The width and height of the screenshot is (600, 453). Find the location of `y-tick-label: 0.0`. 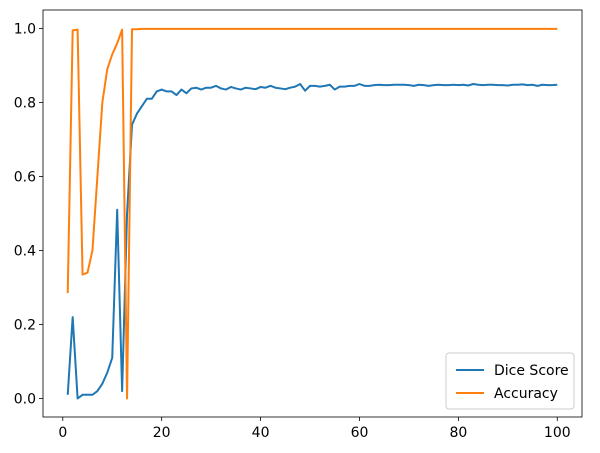

y-tick-label: 0.0 is located at coordinates (25, 400).